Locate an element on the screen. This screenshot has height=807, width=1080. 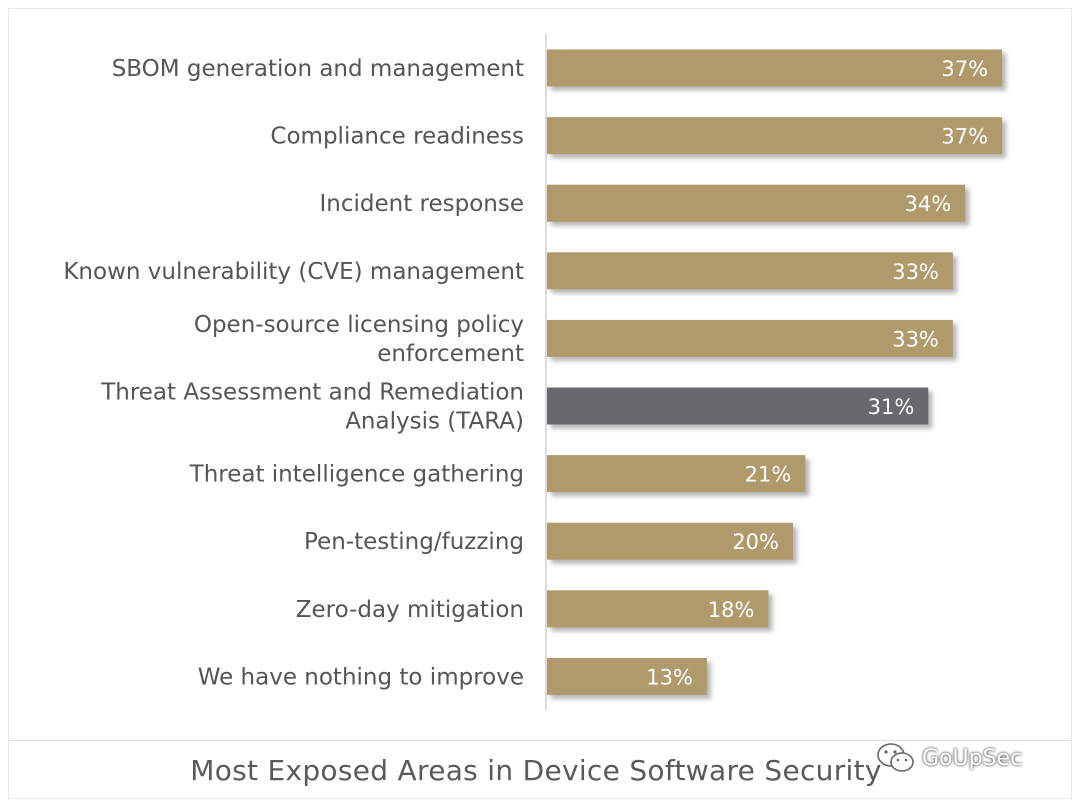
category-label-line: Zero-day mitigation is located at coordinates (410, 610).